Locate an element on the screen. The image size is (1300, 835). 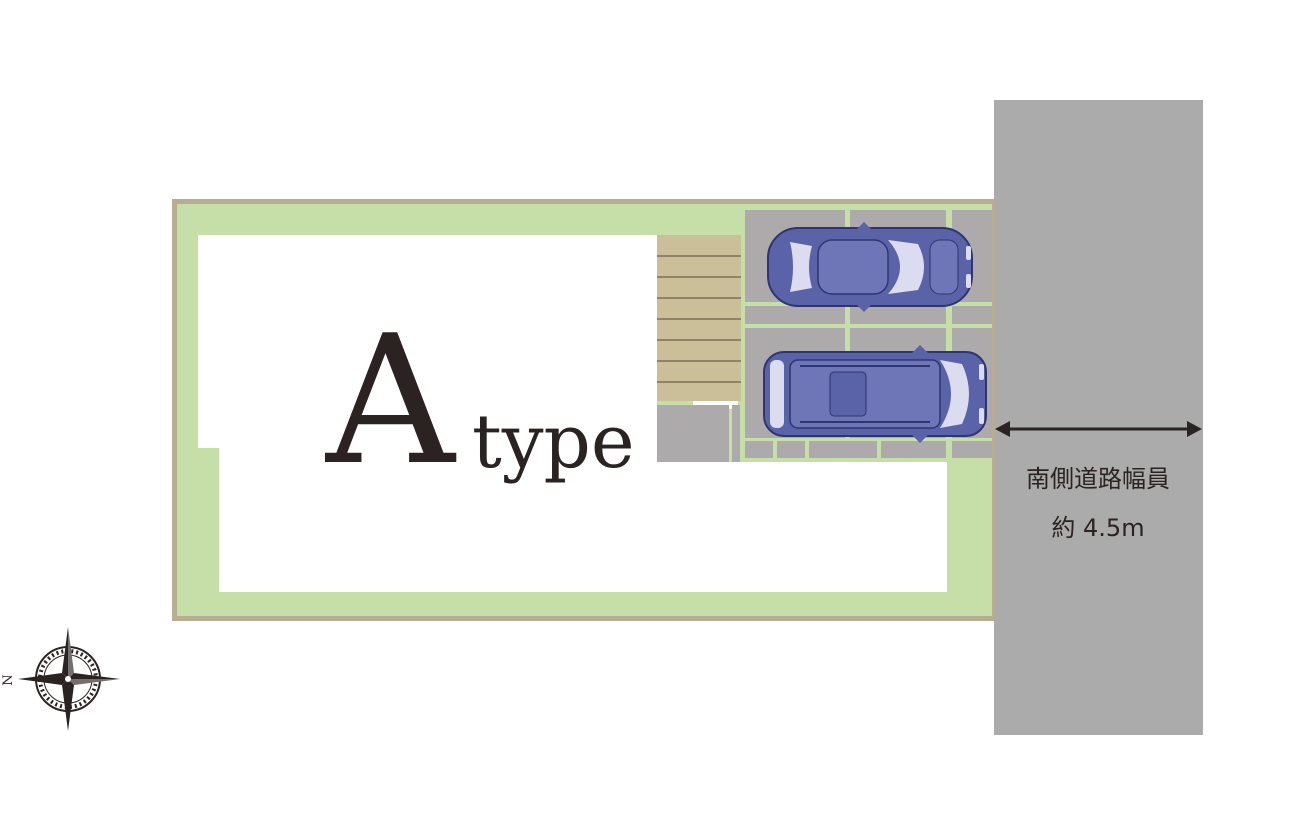
compass-north-letter: N is located at coordinates (8, 679).